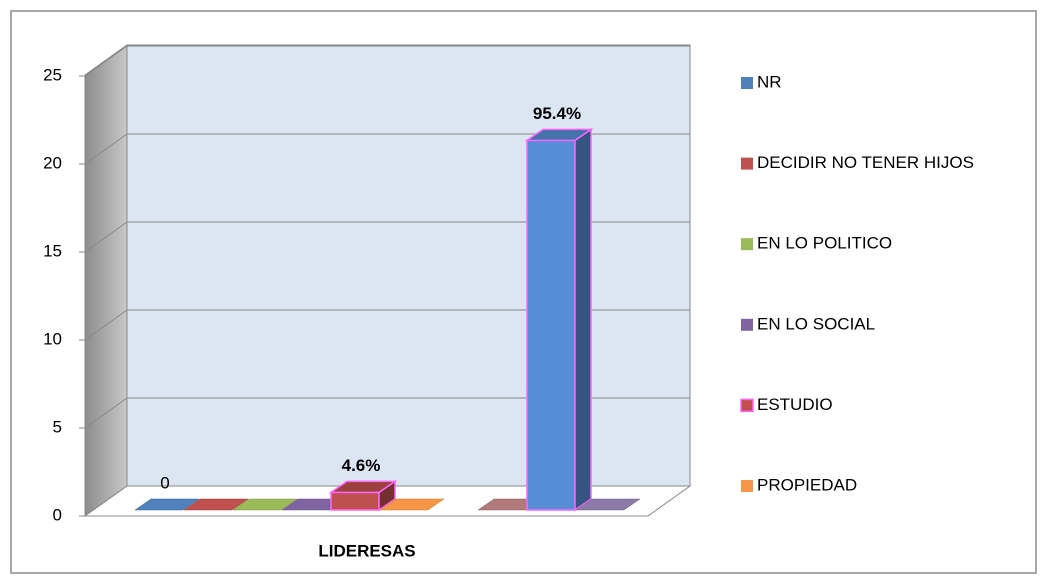 Image resolution: width=1048 pixels, height=584 pixels. Describe the element at coordinates (57, 514) in the screenshot. I see `y-tick-label: 0` at that location.